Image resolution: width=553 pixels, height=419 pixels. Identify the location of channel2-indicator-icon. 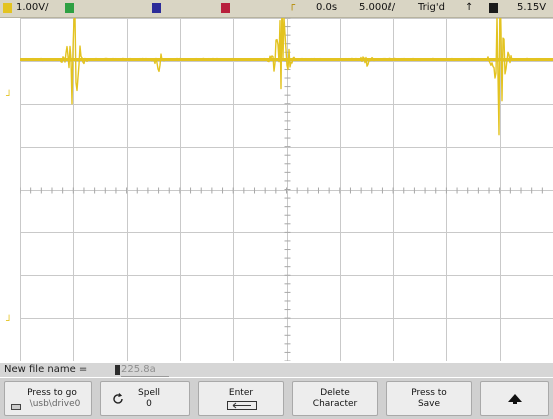
(69, 8).